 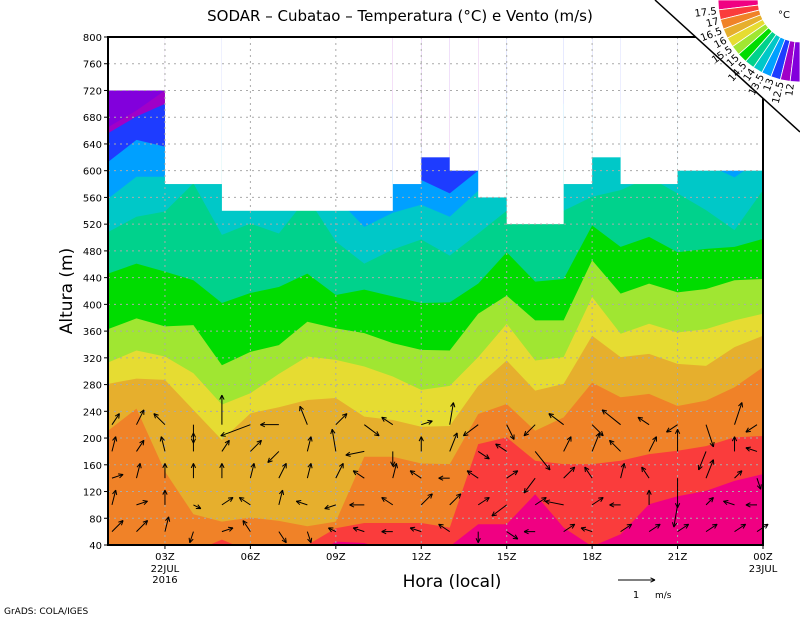 What do you see at coordinates (452, 582) in the screenshot?
I see `x-axis-label: Hora (local)` at bounding box center [452, 582].